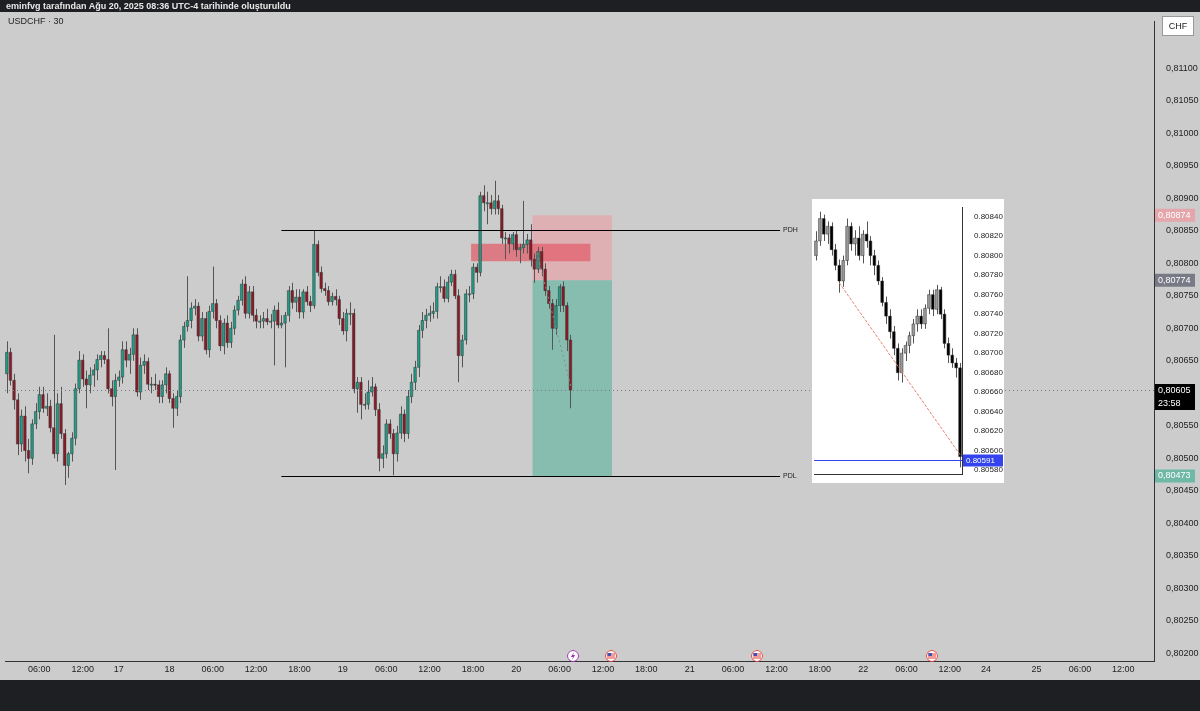 The height and width of the screenshot is (711, 1200). I want to click on y-tick-label: 0.80780, so click(989, 275).